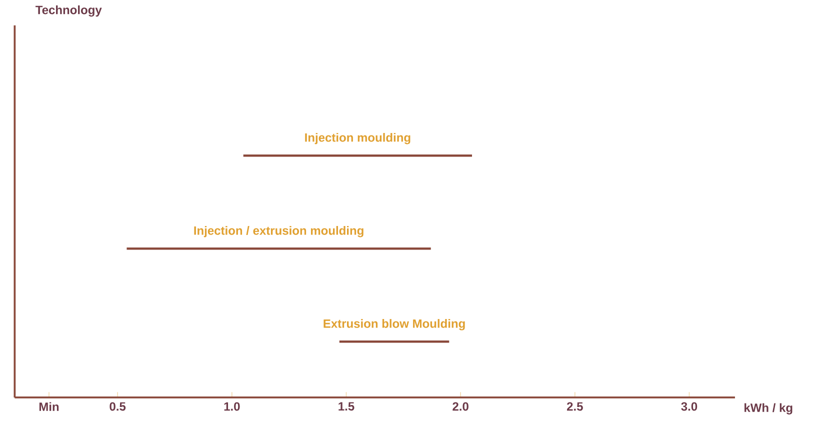  I want to click on x-tick-label: 1.0, so click(232, 406).